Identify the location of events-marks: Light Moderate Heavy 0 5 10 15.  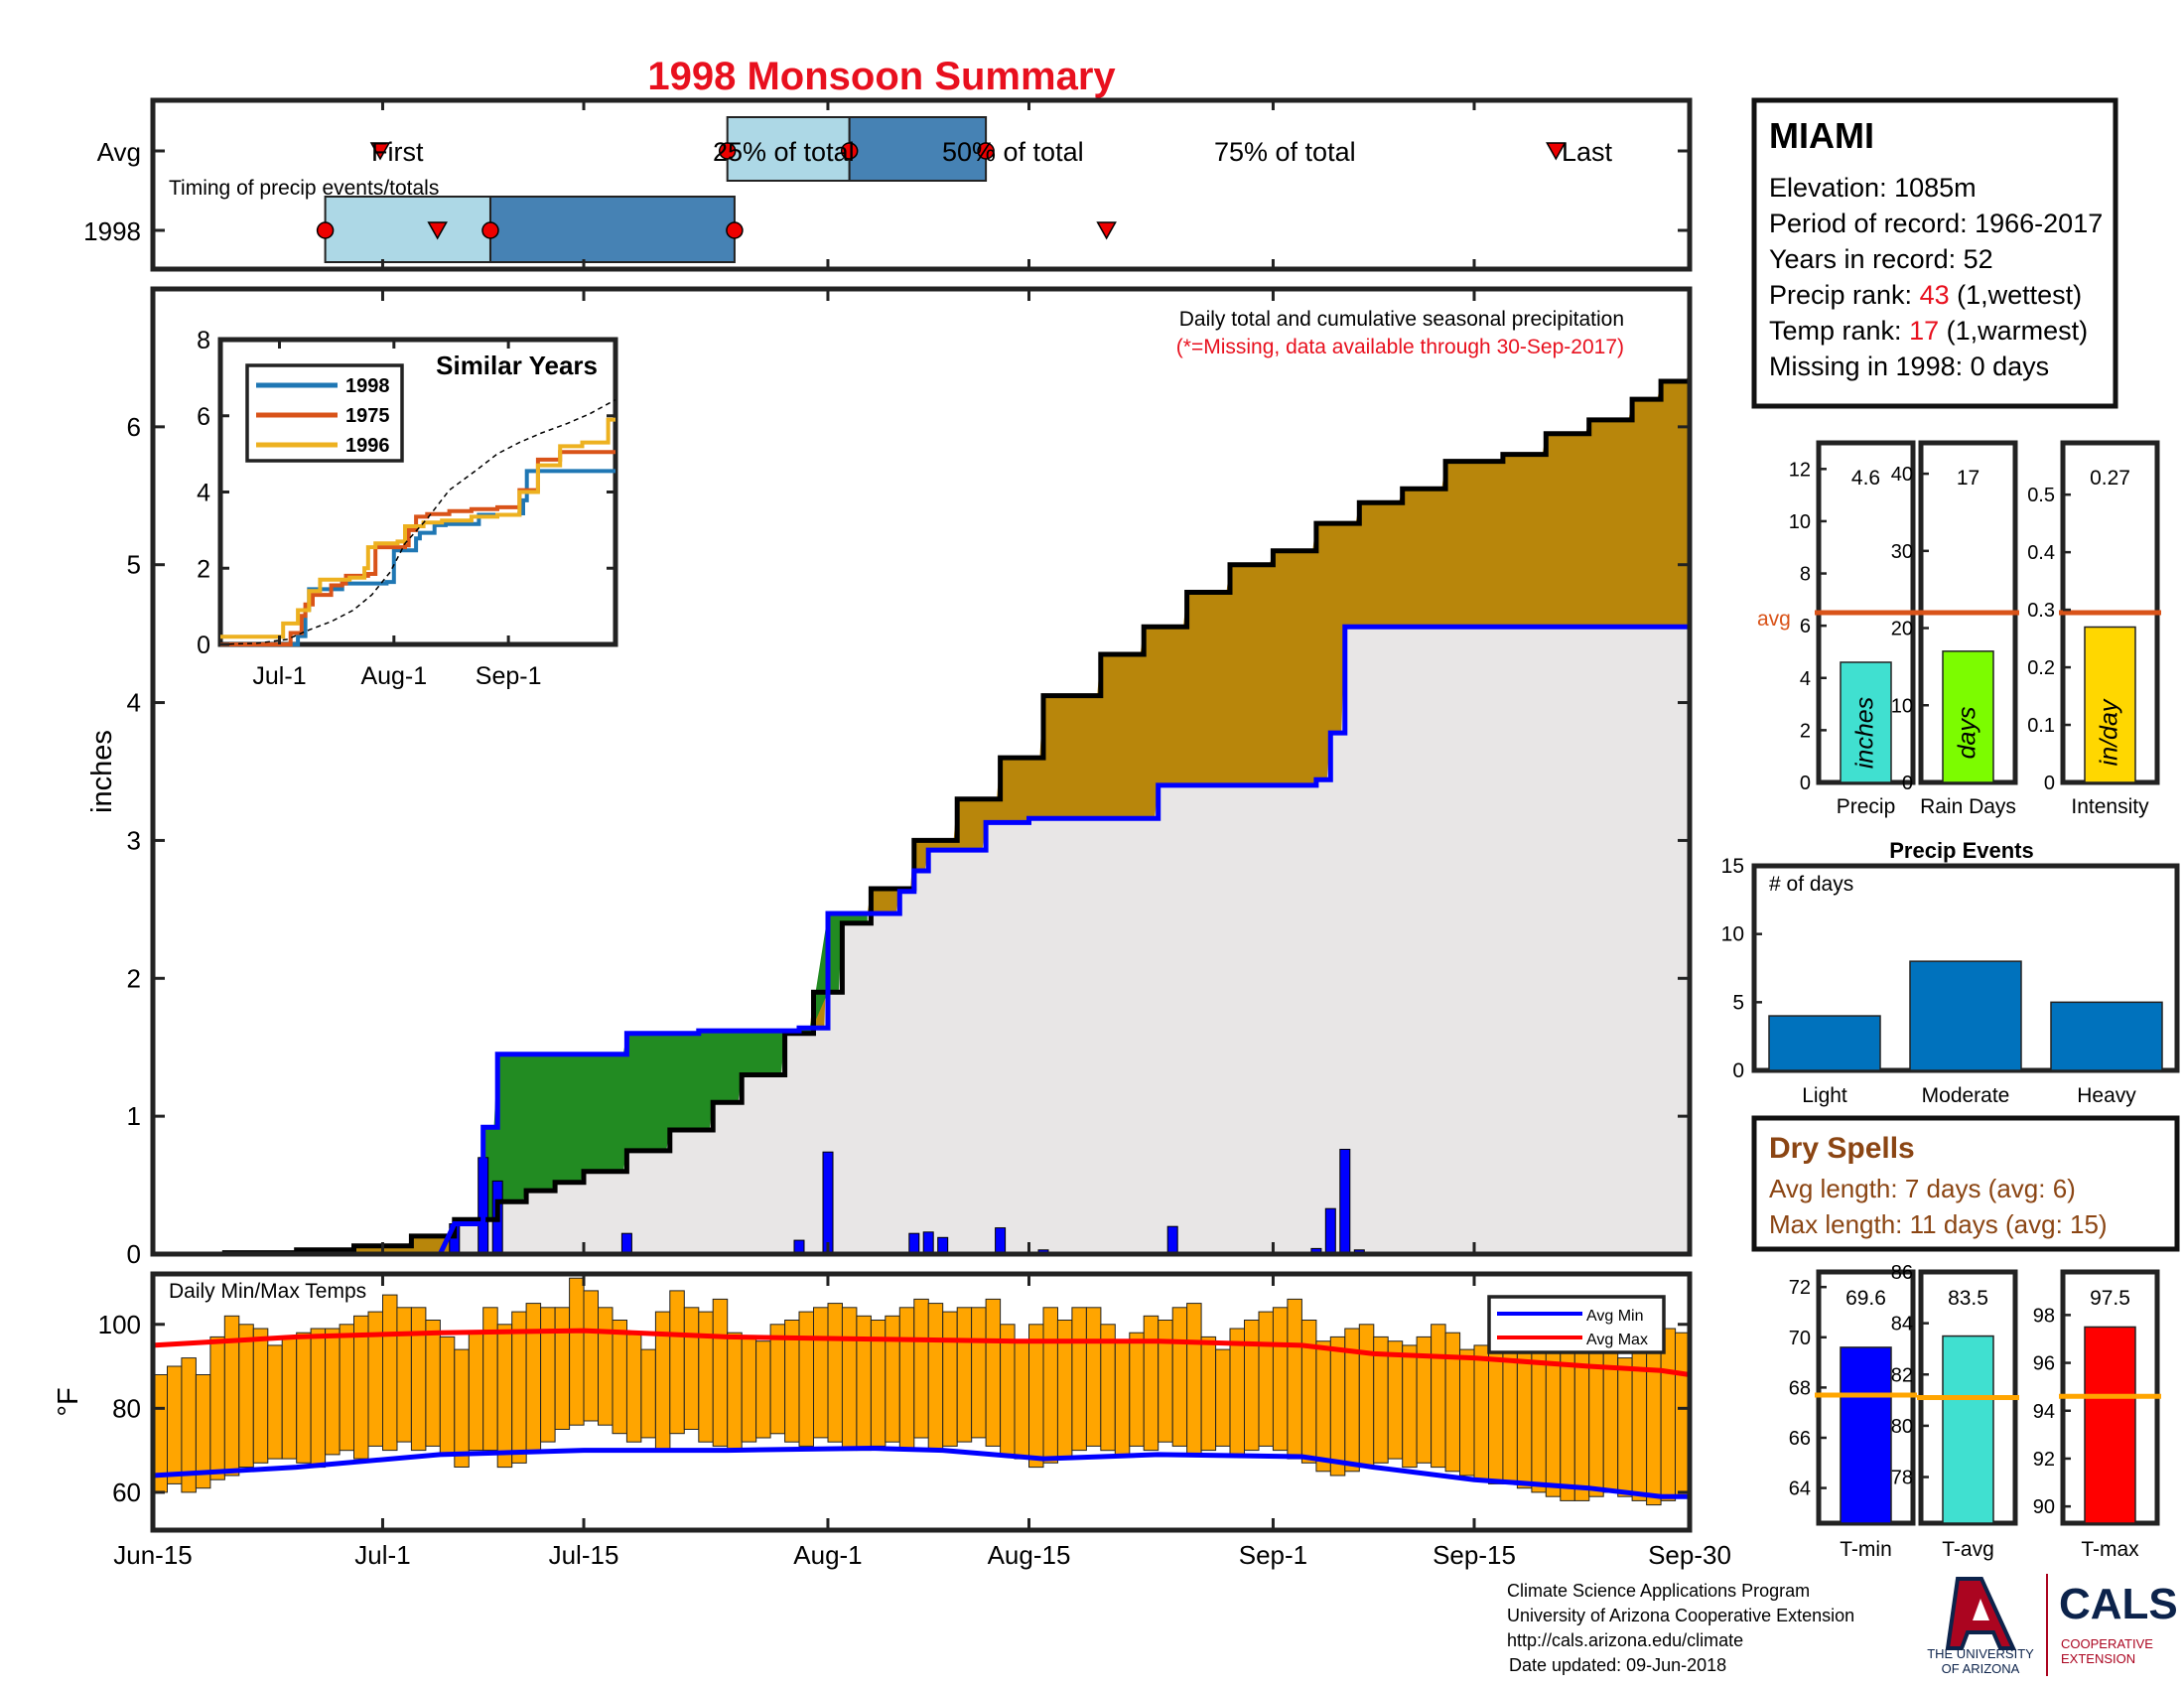
(1942, 981).